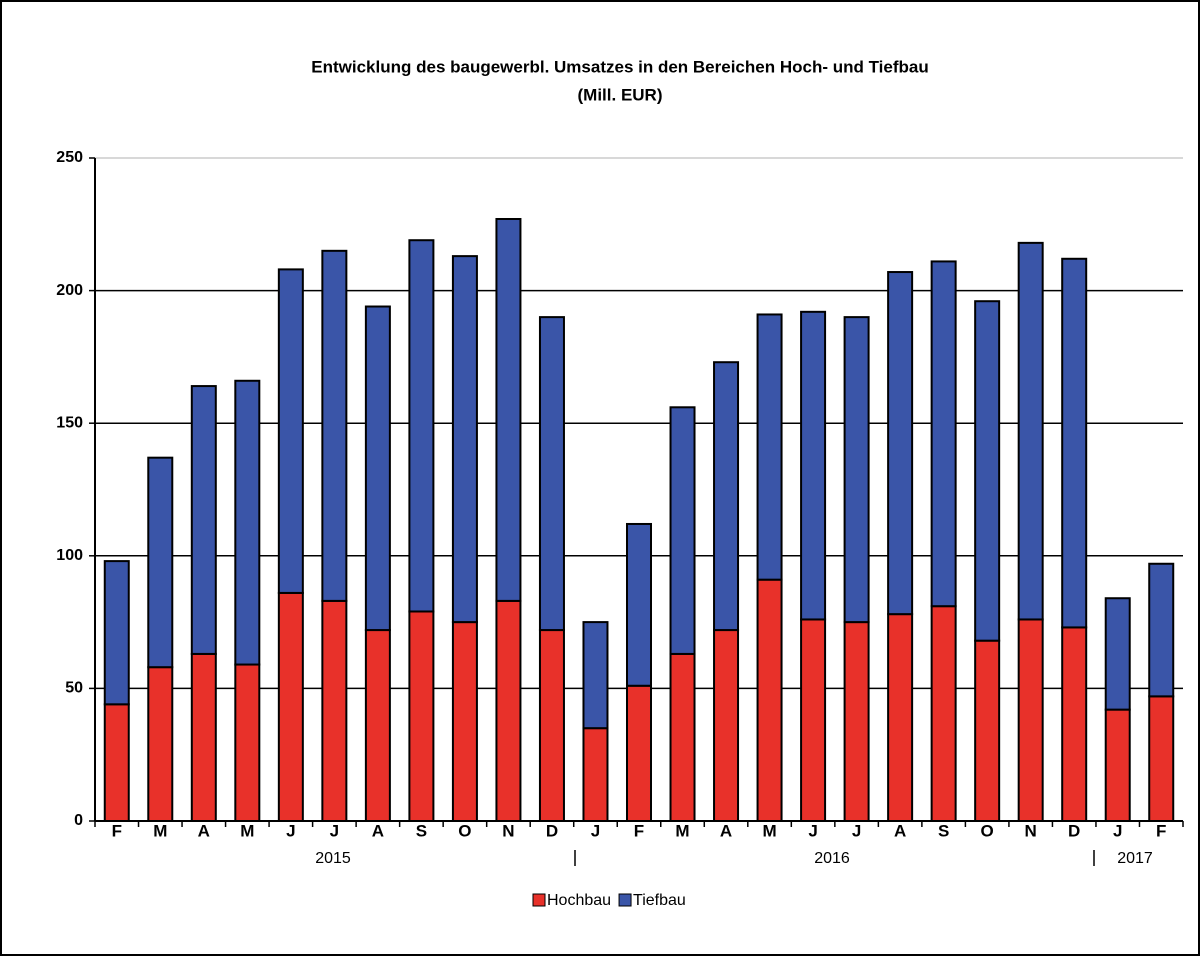  What do you see at coordinates (579, 900) in the screenshot?
I see `legend-label: Hochbau` at bounding box center [579, 900].